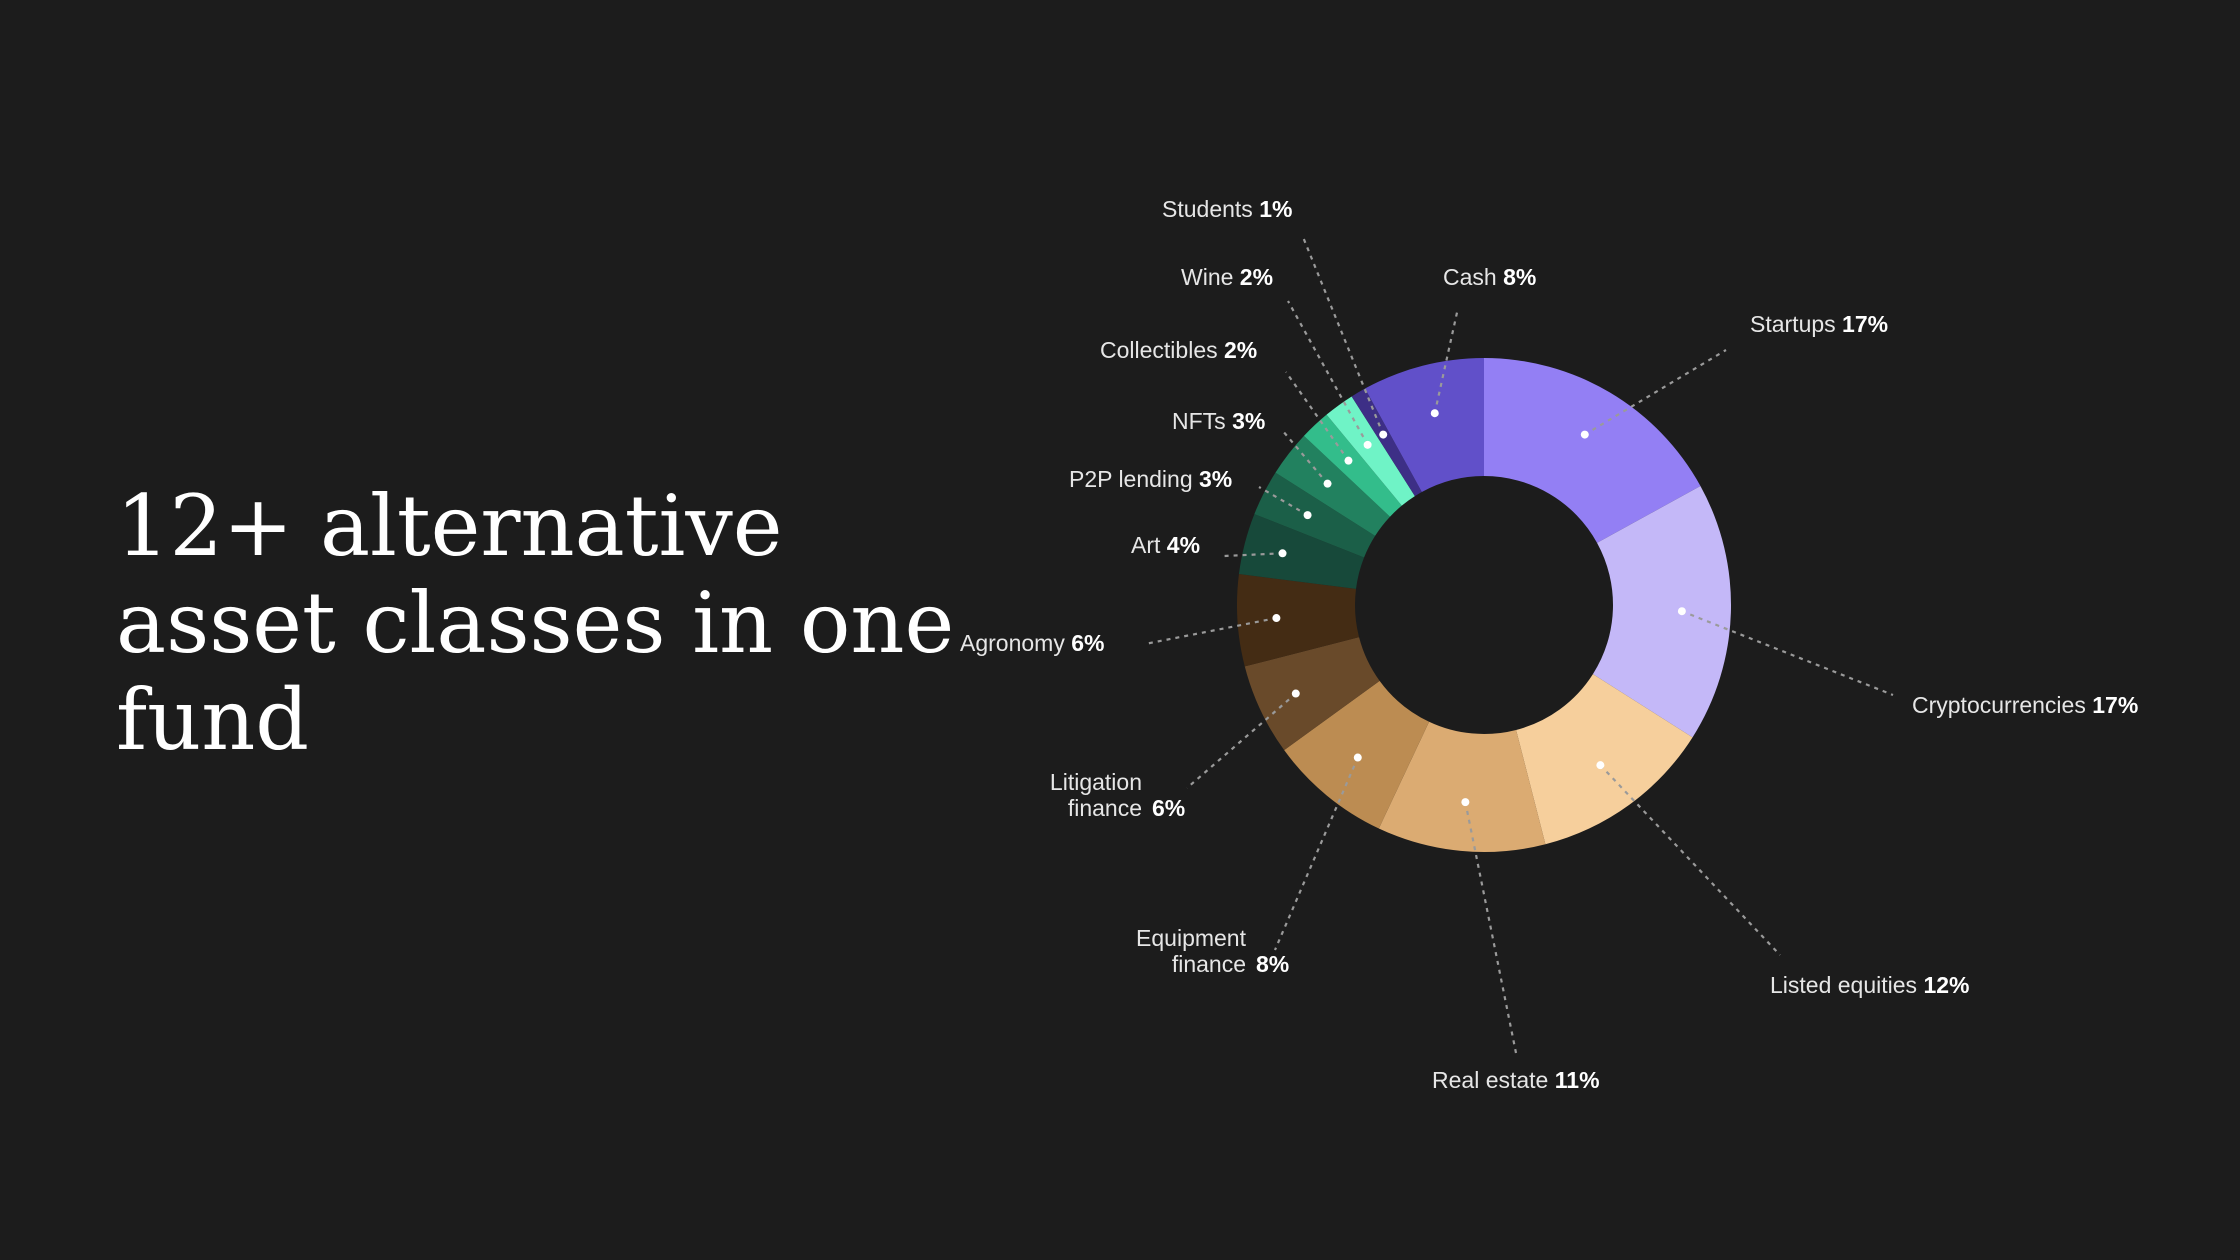  I want to click on slice-label-name: Litigation, so click(1096, 782).